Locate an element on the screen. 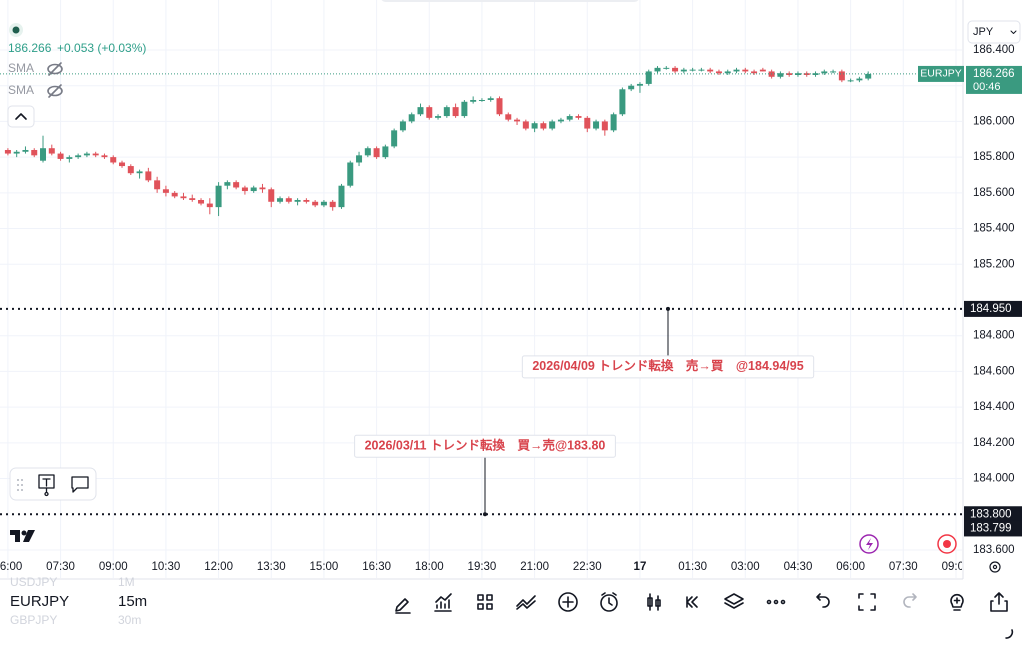 The height and width of the screenshot is (646, 1024). settings-icon is located at coordinates (995, 567).